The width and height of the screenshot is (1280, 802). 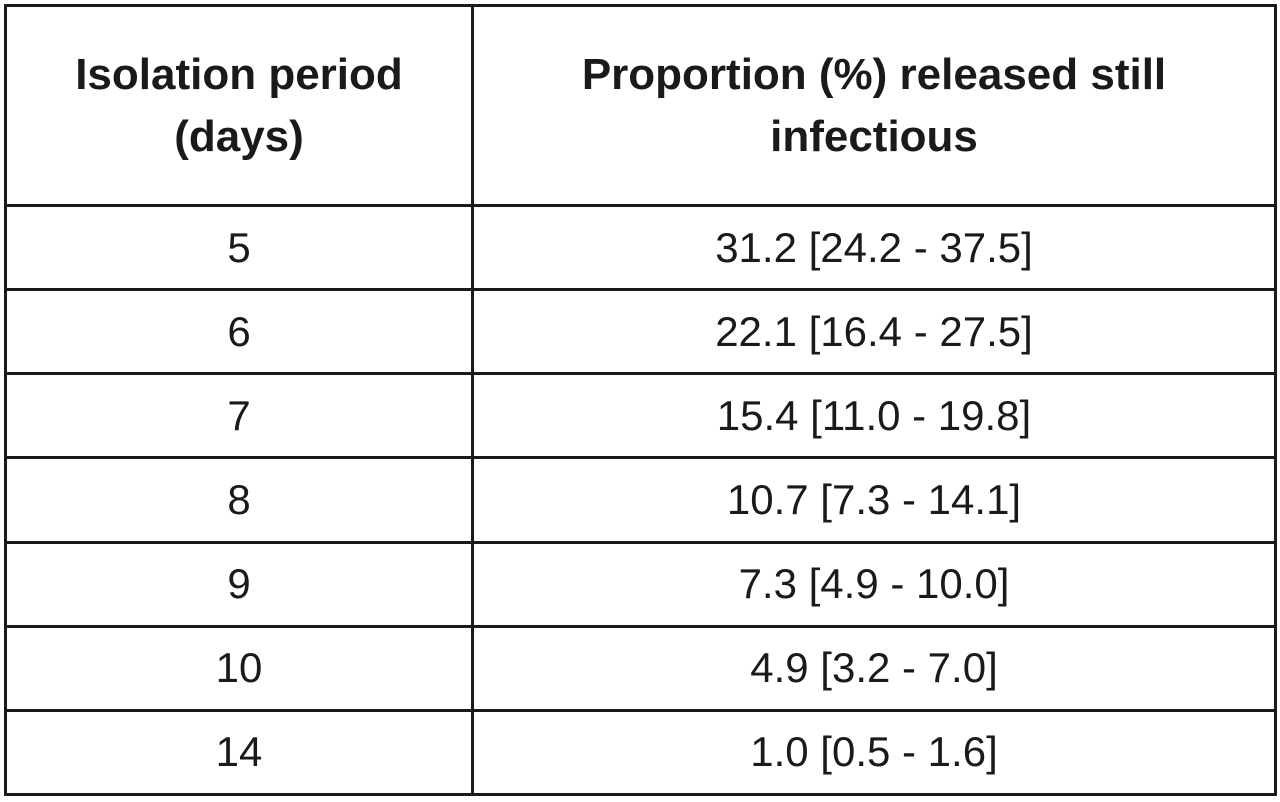 What do you see at coordinates (239, 332) in the screenshot?
I see `cell-days: 6` at bounding box center [239, 332].